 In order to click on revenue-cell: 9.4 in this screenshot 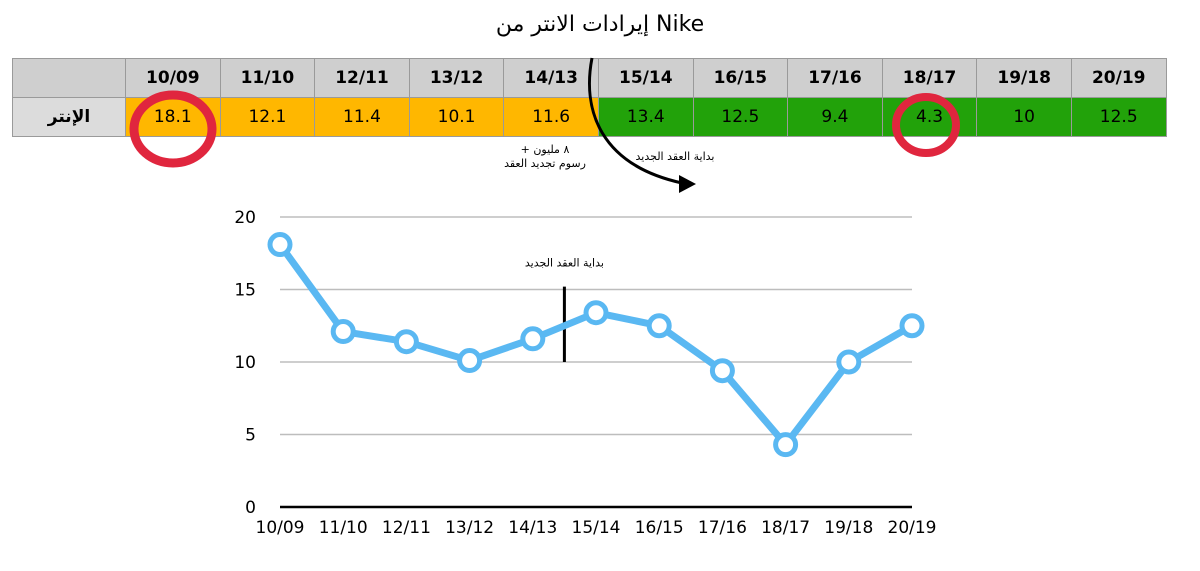, I will do `click(835, 117)`.